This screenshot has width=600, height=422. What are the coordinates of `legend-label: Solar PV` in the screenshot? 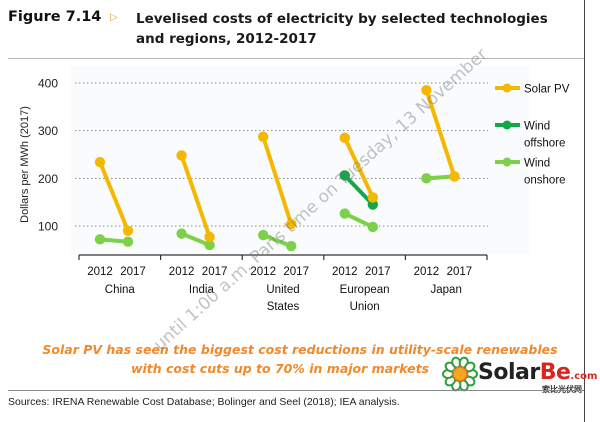 It's located at (547, 90).